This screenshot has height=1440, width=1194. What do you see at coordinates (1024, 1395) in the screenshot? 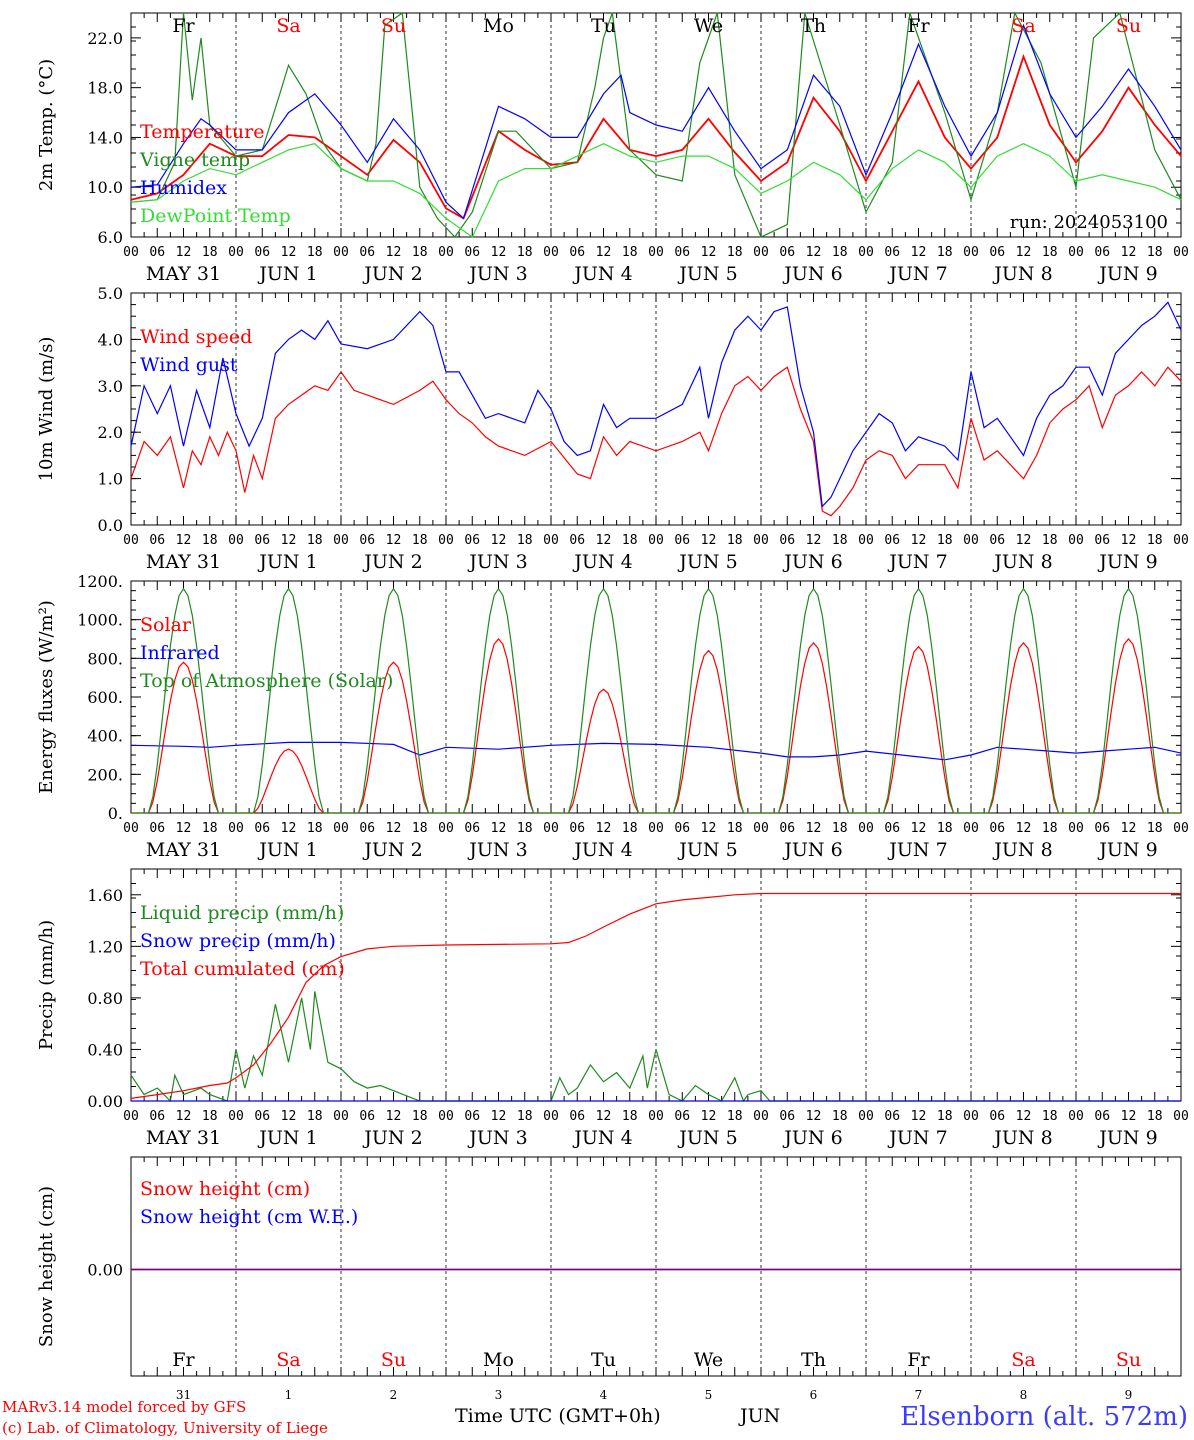
I see `day-number: 8` at bounding box center [1024, 1395].